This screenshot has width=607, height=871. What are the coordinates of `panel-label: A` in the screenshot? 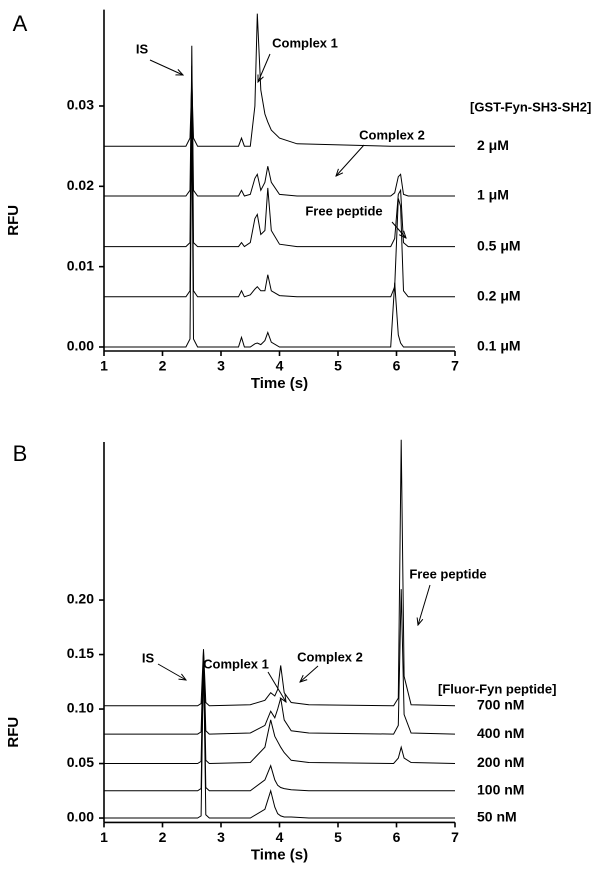 It's located at (20, 23).